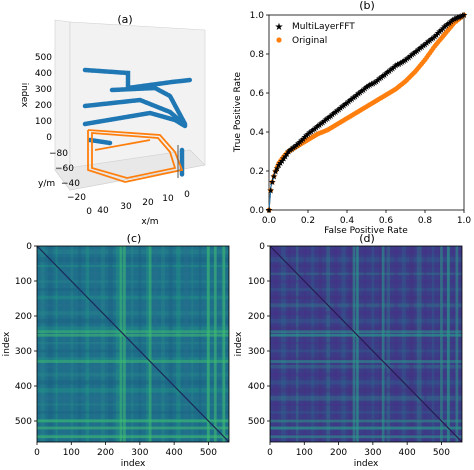 The image size is (474, 470). Describe the element at coordinates (309, 41) in the screenshot. I see `legend-label-original: Original` at that location.